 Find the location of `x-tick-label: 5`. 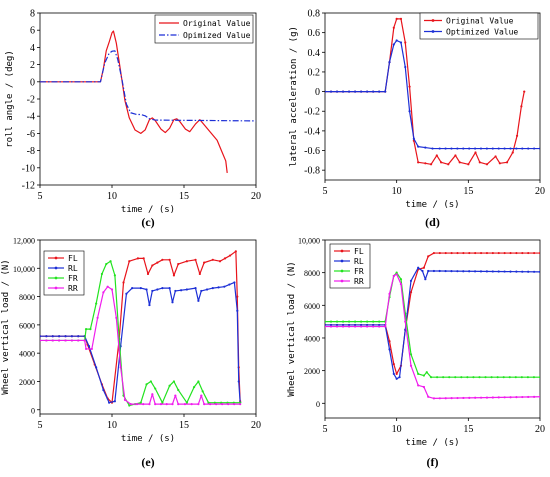

x-tick-label: 5 is located at coordinates (40, 425).